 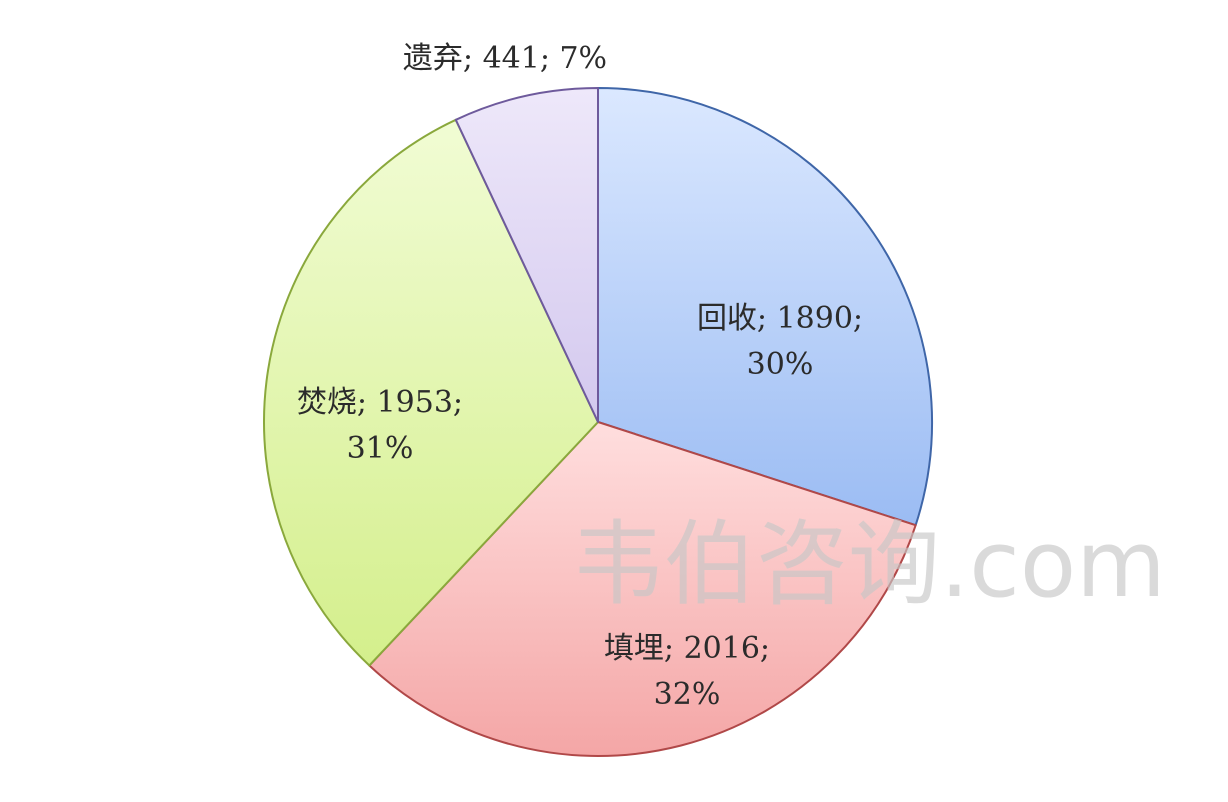 What do you see at coordinates (687, 694) in the screenshot?
I see `slice-percent-2: 32%` at bounding box center [687, 694].